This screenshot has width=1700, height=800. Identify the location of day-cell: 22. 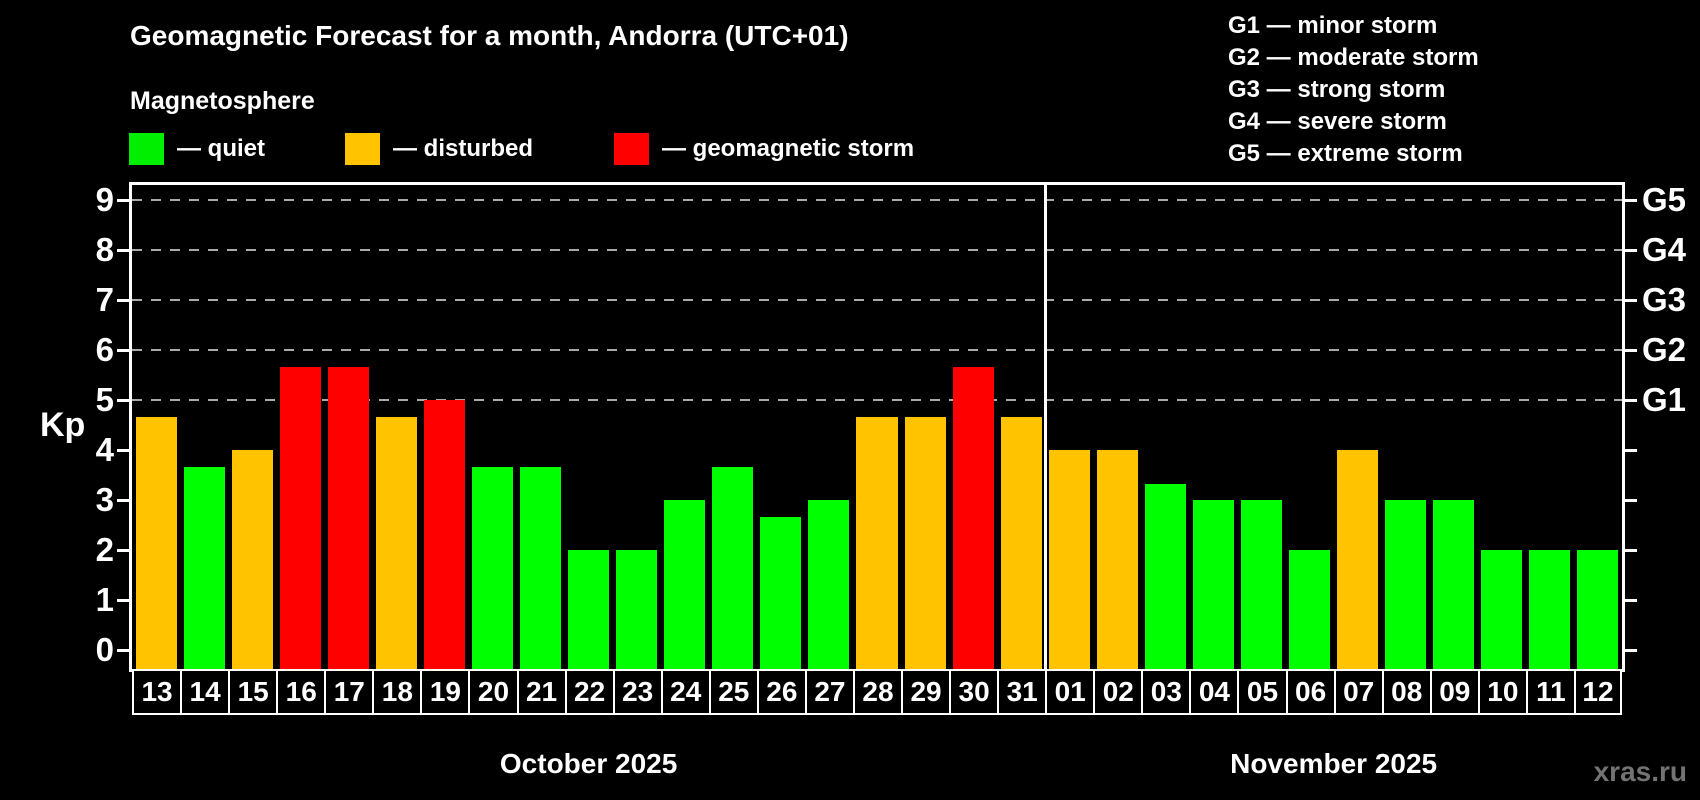
(589, 692).